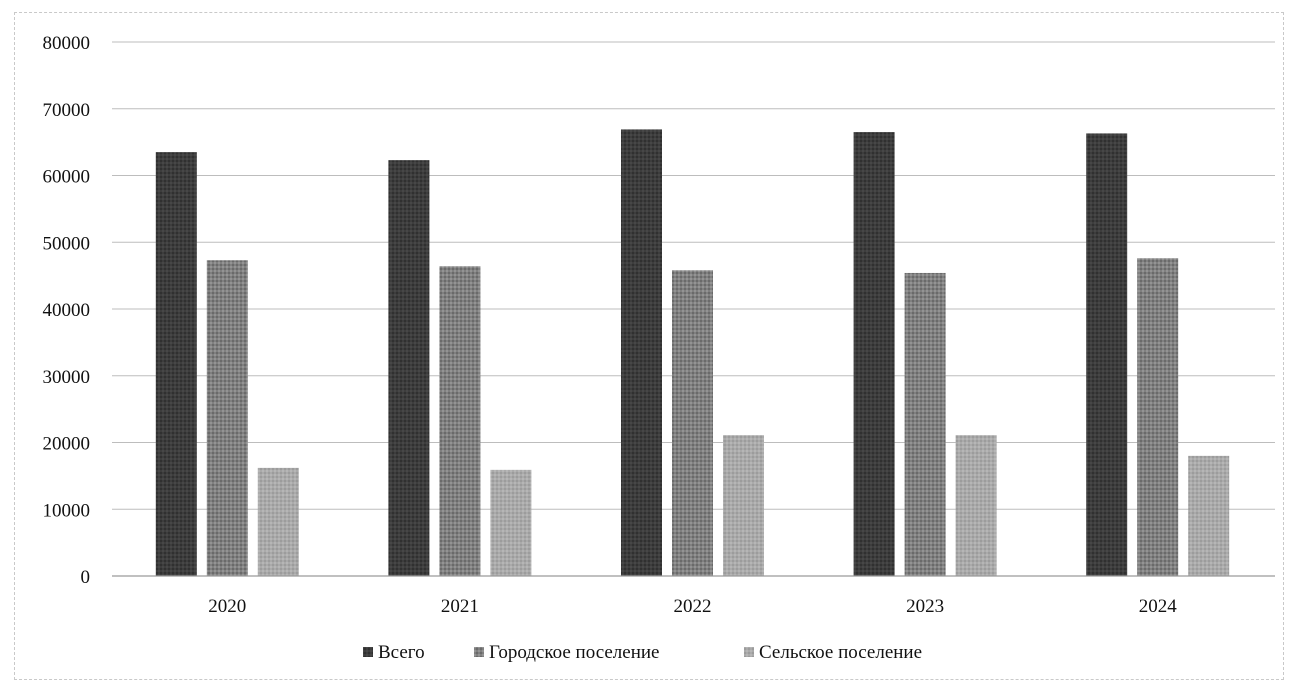 This screenshot has height=687, width=1297. I want to click on x-axis: 2020 2021 2022 2023 2024, so click(693, 596).